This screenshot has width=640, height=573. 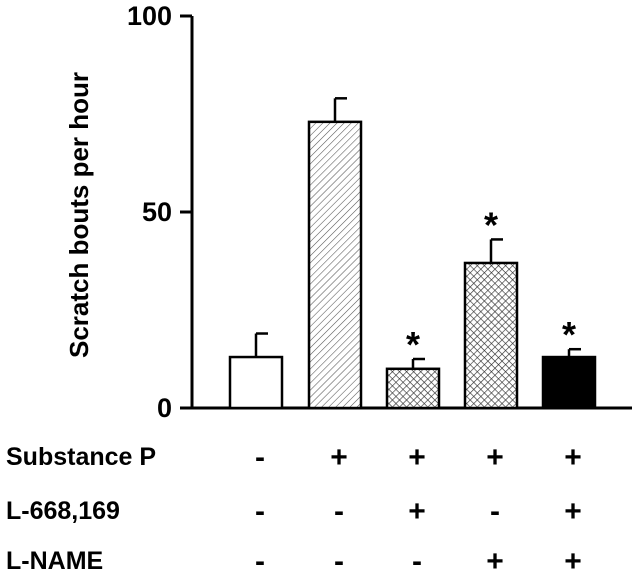 I want to click on y-axis-label: Scratch bouts per hour, so click(x=79, y=215).